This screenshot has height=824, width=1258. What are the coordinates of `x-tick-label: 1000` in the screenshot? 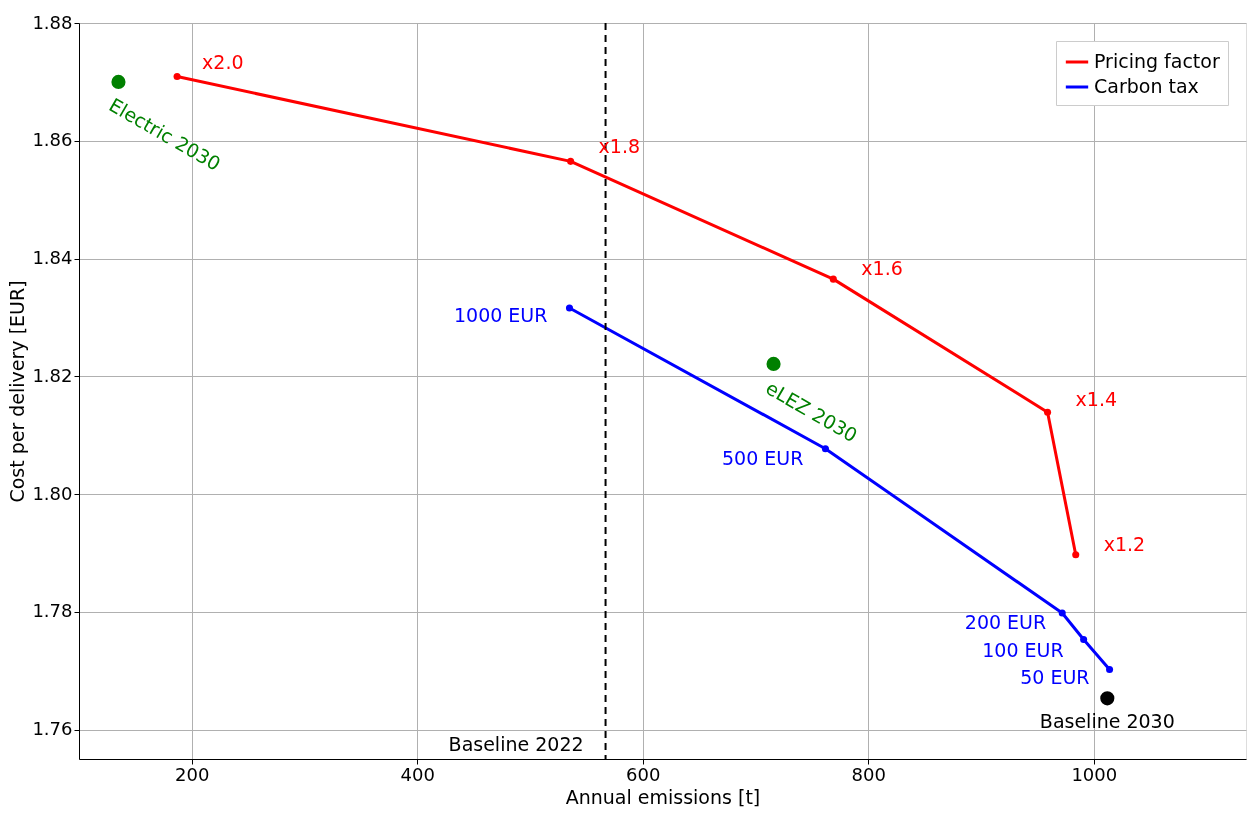 It's located at (1094, 774).